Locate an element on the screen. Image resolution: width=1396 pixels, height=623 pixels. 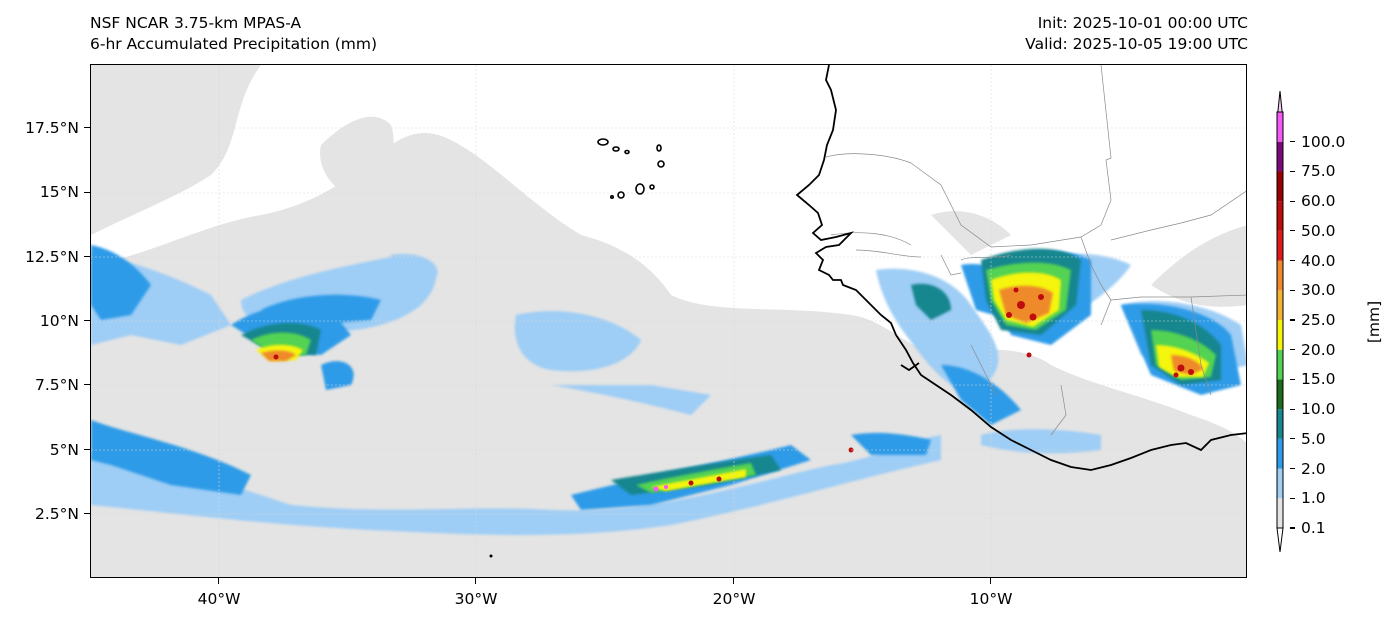
colorbar is located at coordinates (1280, 321).